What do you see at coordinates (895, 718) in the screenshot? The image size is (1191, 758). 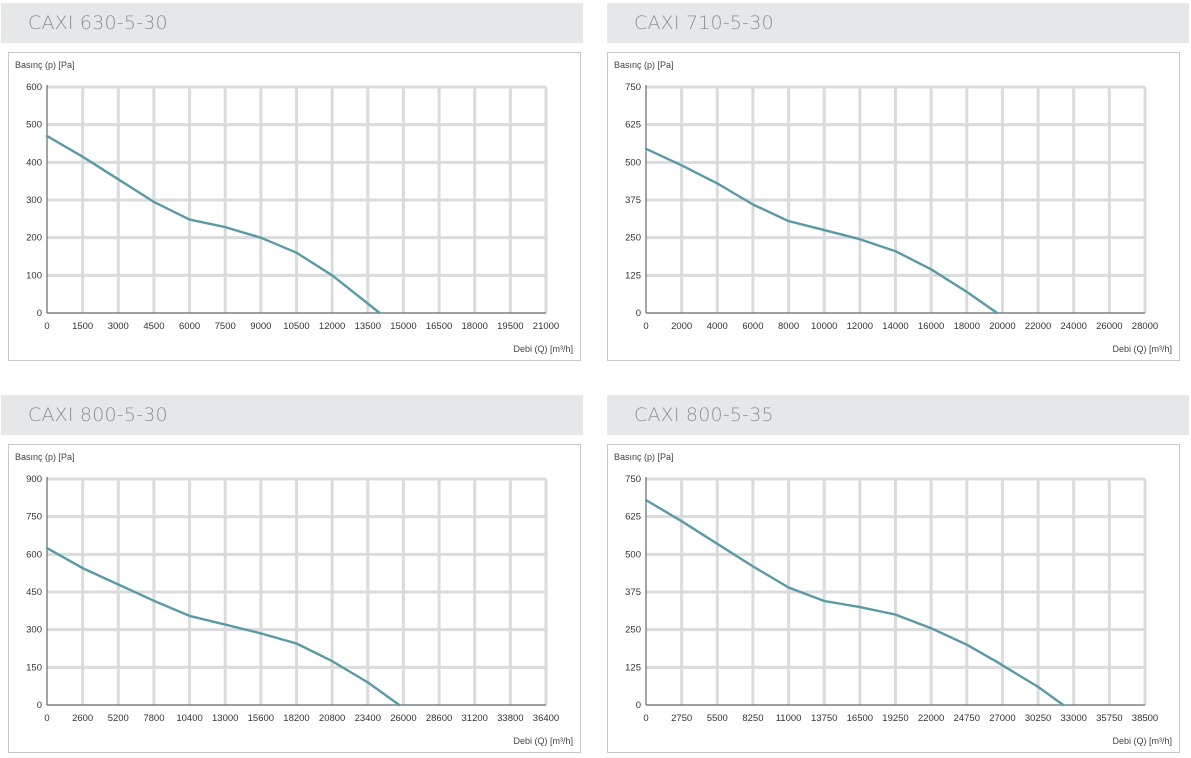 I see `x-tick-label: 19250` at bounding box center [895, 718].